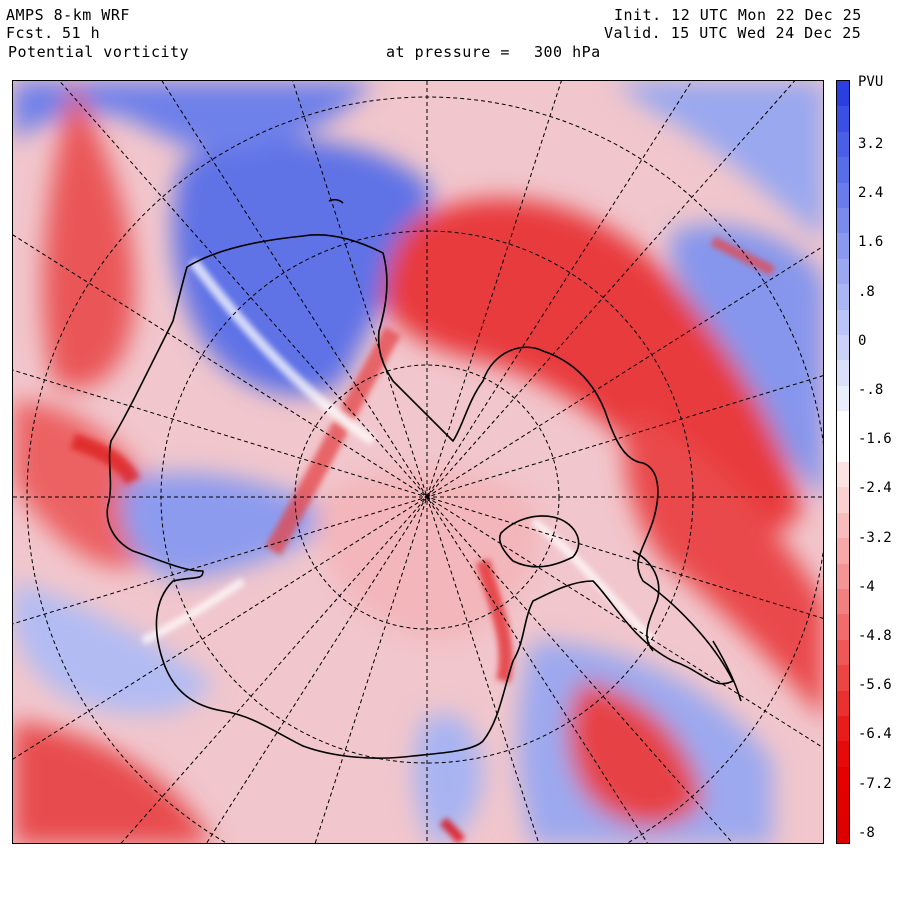 The width and height of the screenshot is (900, 900). I want to click on model-title: AMPS 8-km WRF, so click(68, 15).